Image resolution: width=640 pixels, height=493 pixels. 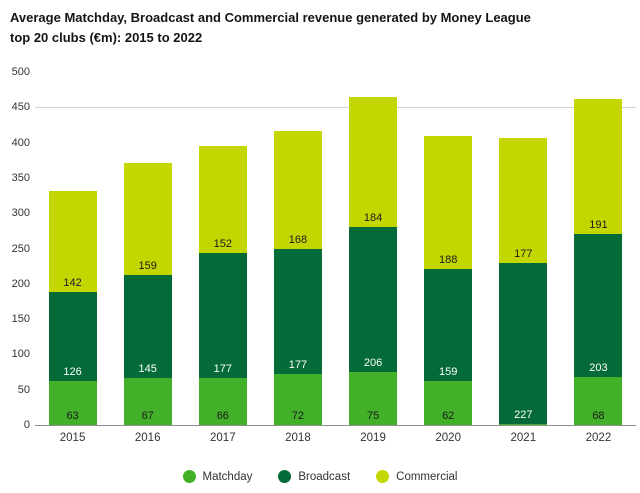 I want to click on bar-segment-broadcast-2015: 126, so click(x=72, y=336).